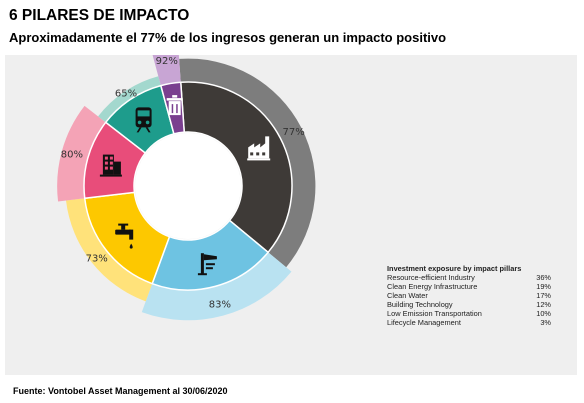 The height and width of the screenshot is (403, 584). What do you see at coordinates (109, 250) in the screenshot?
I see `impact-arc-clean-water` at bounding box center [109, 250].